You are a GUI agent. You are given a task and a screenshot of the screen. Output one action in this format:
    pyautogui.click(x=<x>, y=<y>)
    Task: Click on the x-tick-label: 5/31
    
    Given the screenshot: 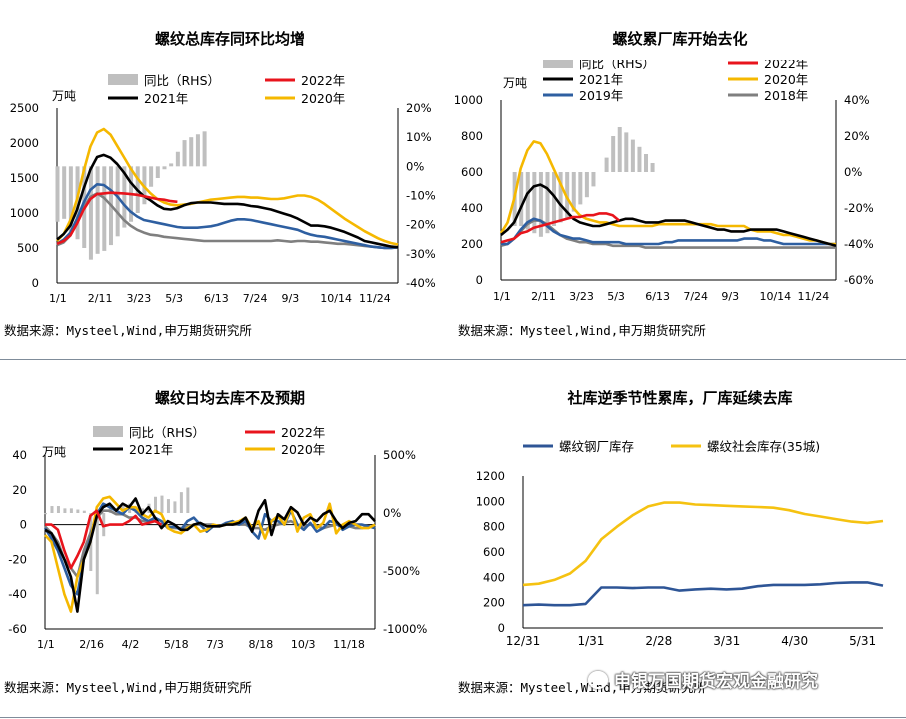 What is the action you would take?
    pyautogui.click(x=862, y=641)
    